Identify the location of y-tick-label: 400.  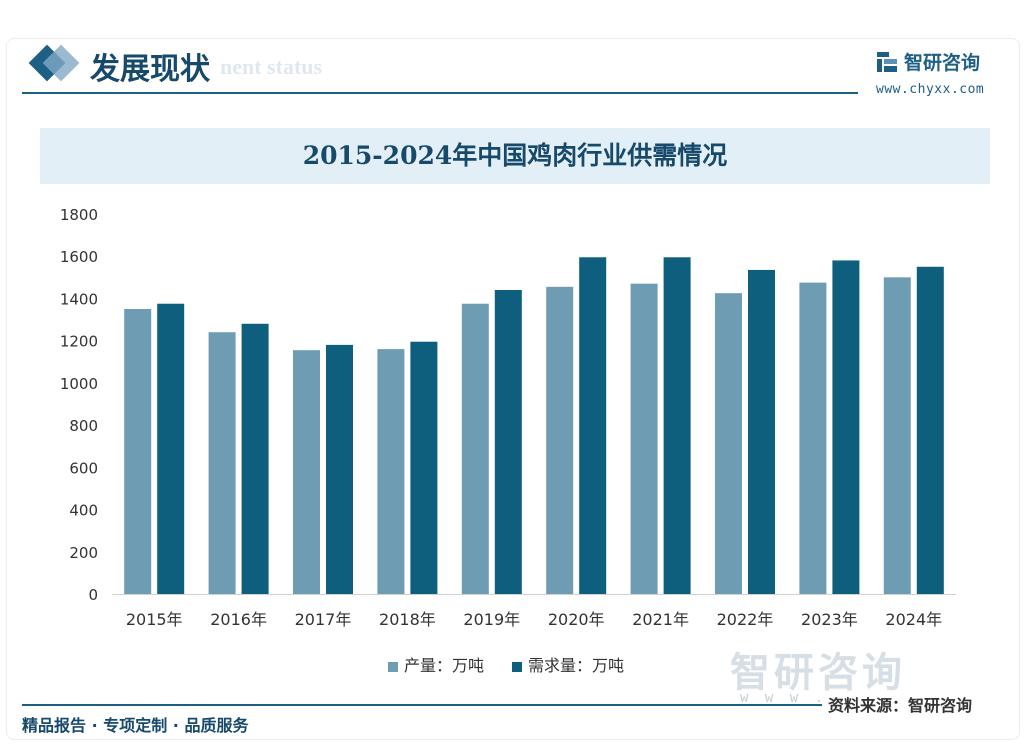
(83, 511).